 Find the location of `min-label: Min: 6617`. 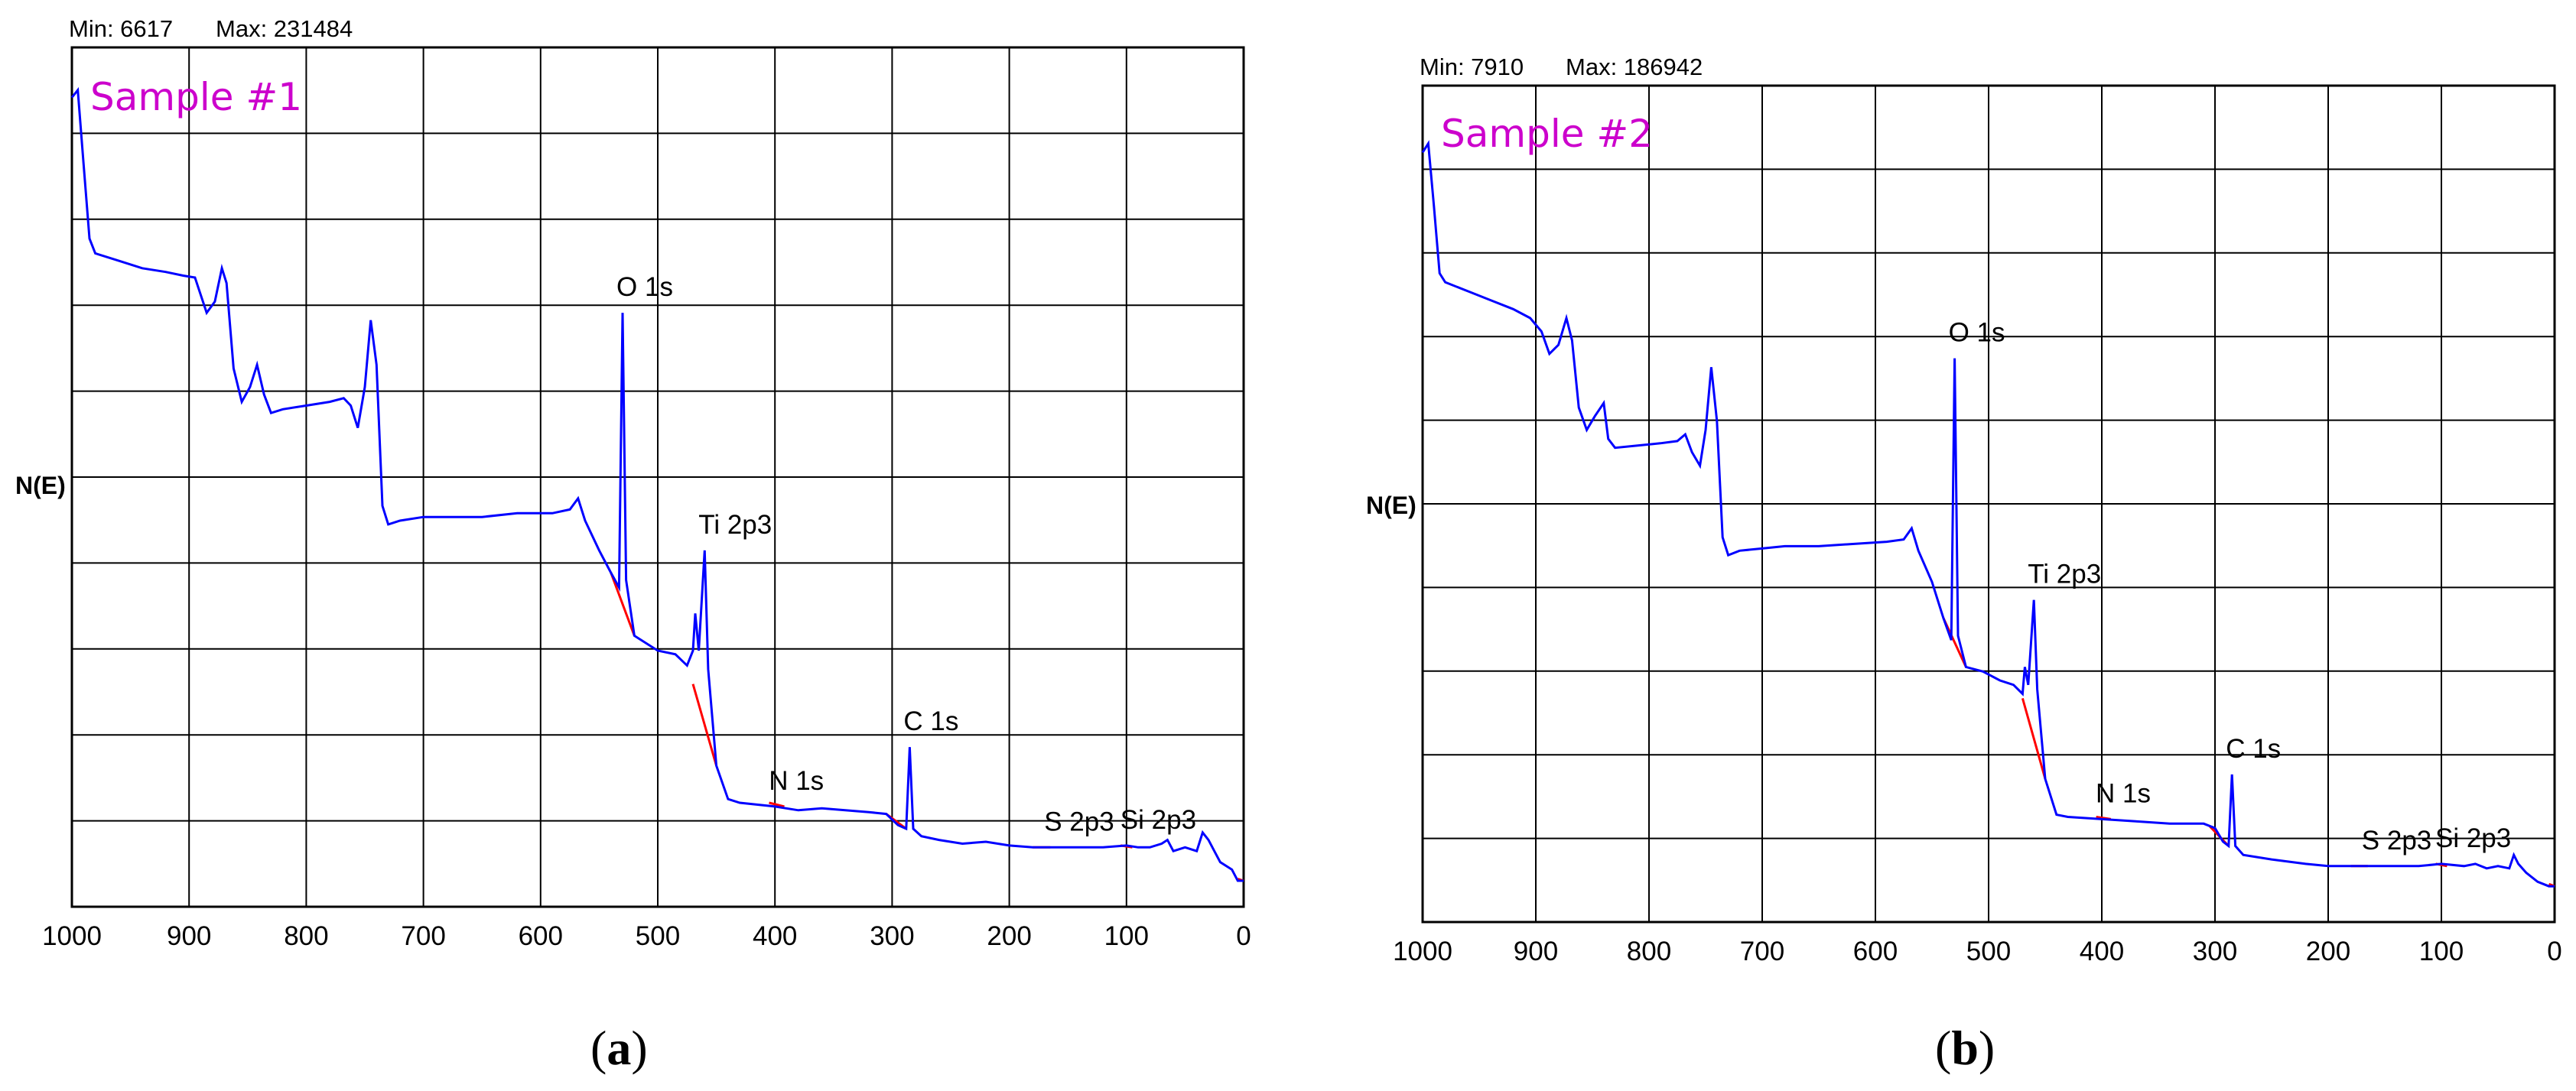

min-label: Min: 6617 is located at coordinates (121, 28).